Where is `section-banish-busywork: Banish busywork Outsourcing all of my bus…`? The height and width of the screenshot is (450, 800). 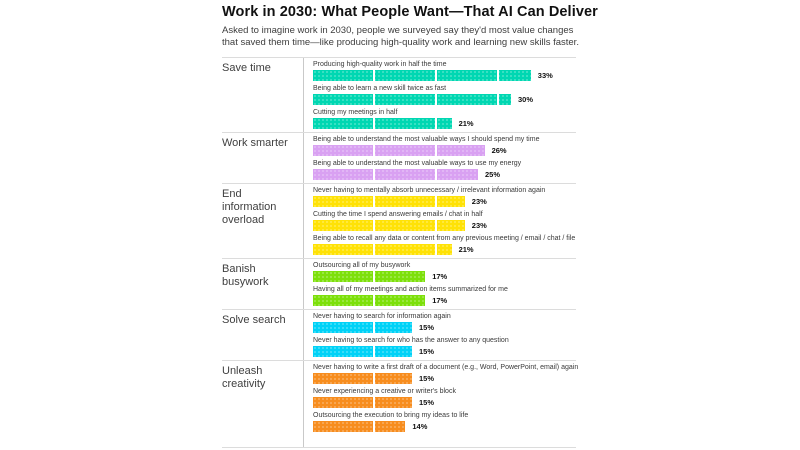
section-banish-busywork: Banish busywork Outsourcing all of my bus… is located at coordinates (399, 284).